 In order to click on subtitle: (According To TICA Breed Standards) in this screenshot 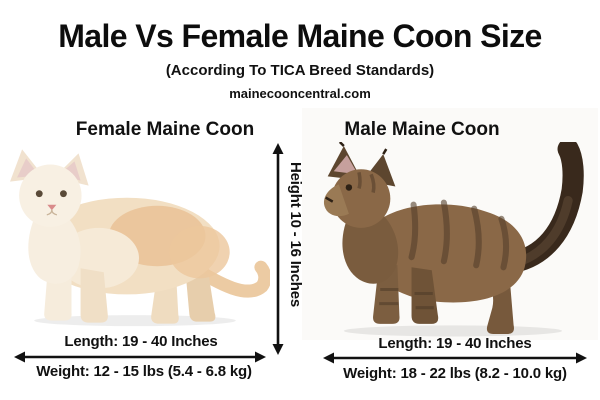, I will do `click(300, 70)`.